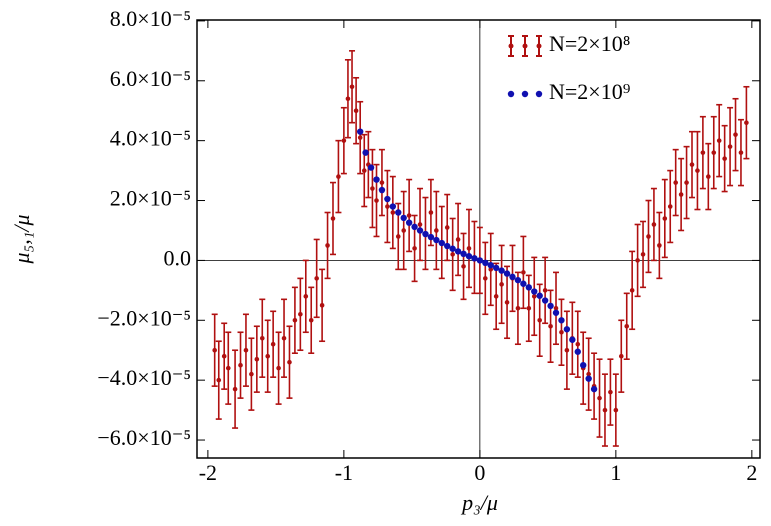 Image resolution: width=771 pixels, height=526 pixels. I want to click on x-tick-label: 2, so click(751, 472).